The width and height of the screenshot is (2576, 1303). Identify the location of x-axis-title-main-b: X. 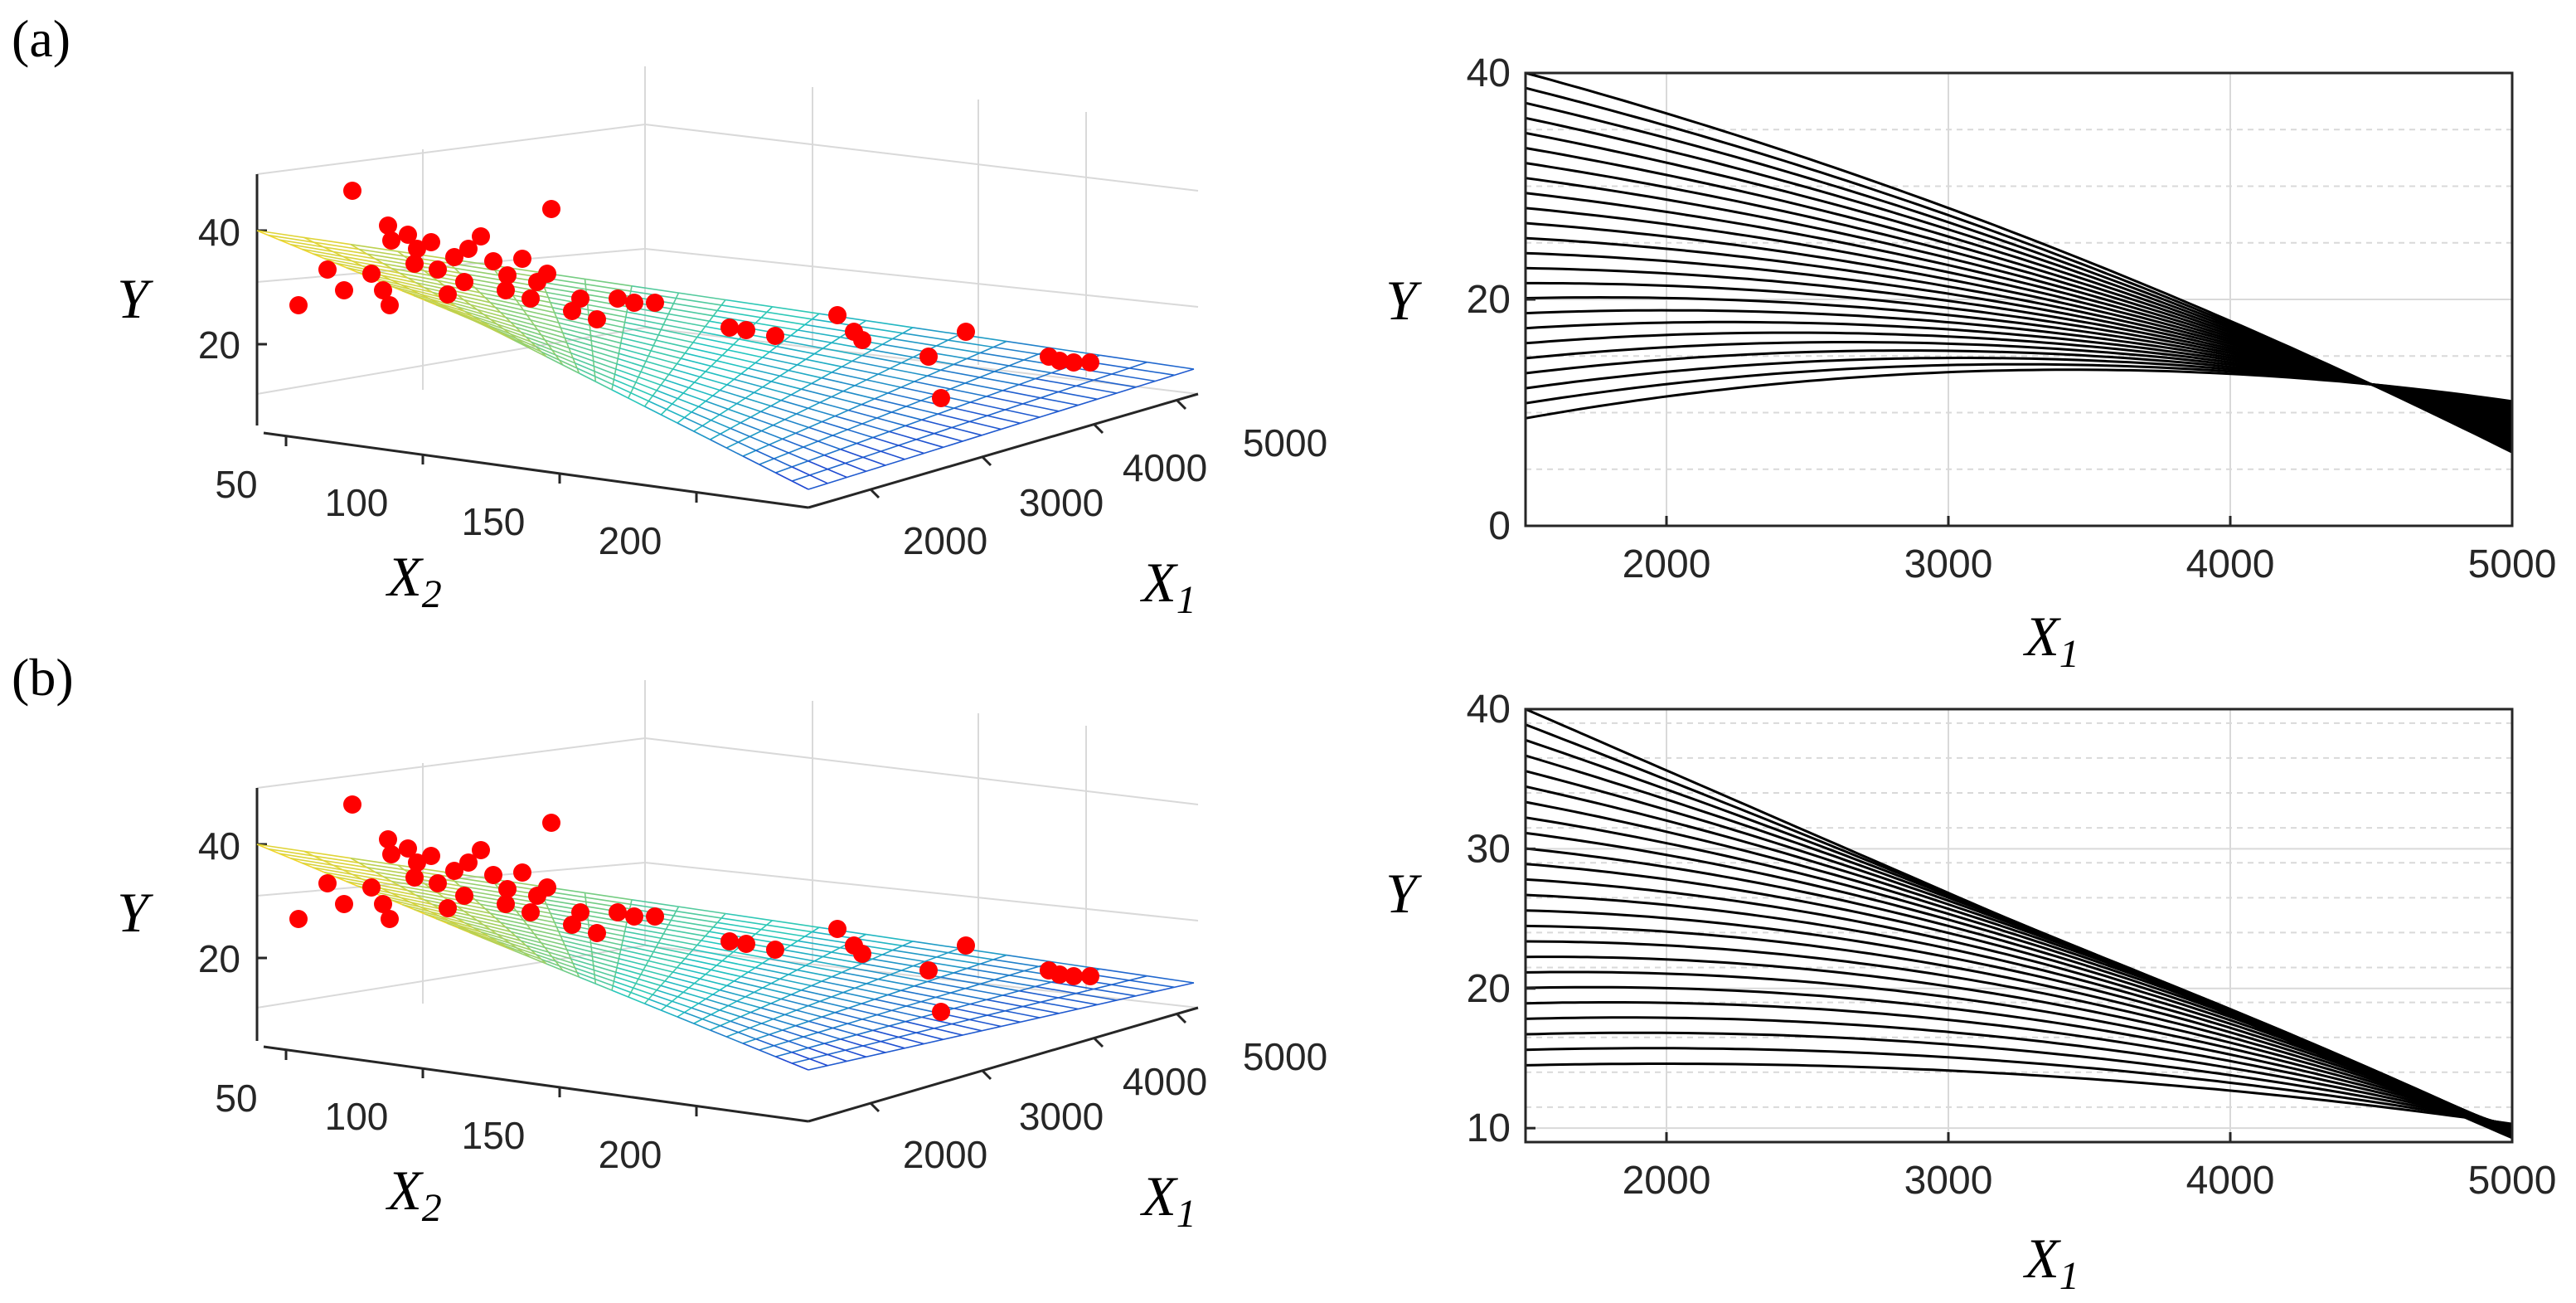
(1158, 1196).